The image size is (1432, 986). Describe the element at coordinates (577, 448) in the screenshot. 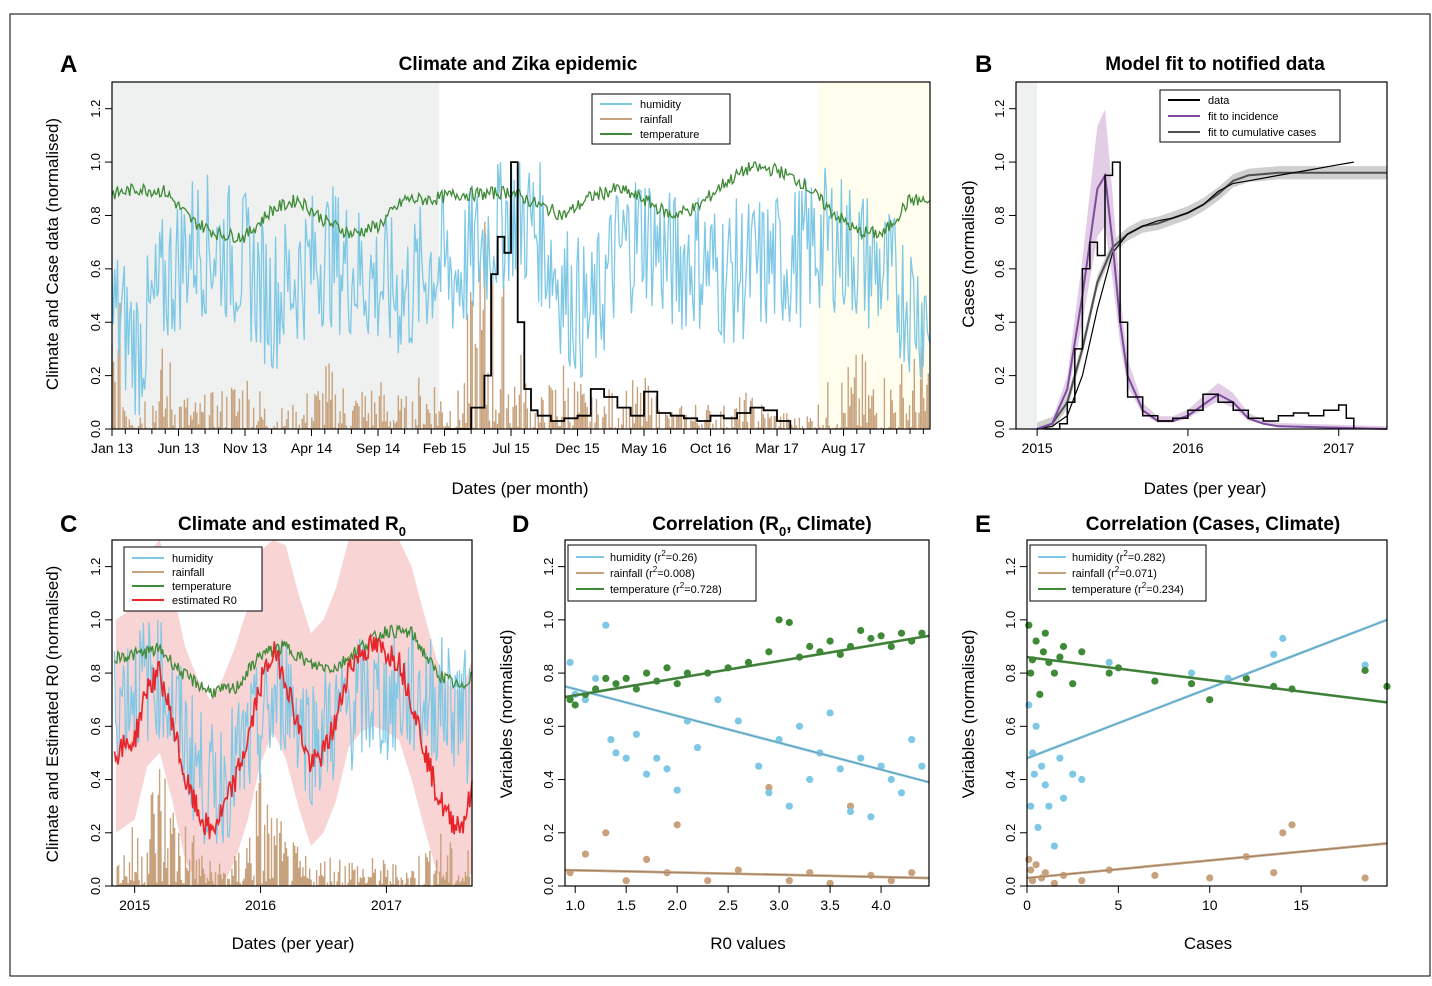

I see `panel-a-xtick-label: Dec 15` at that location.